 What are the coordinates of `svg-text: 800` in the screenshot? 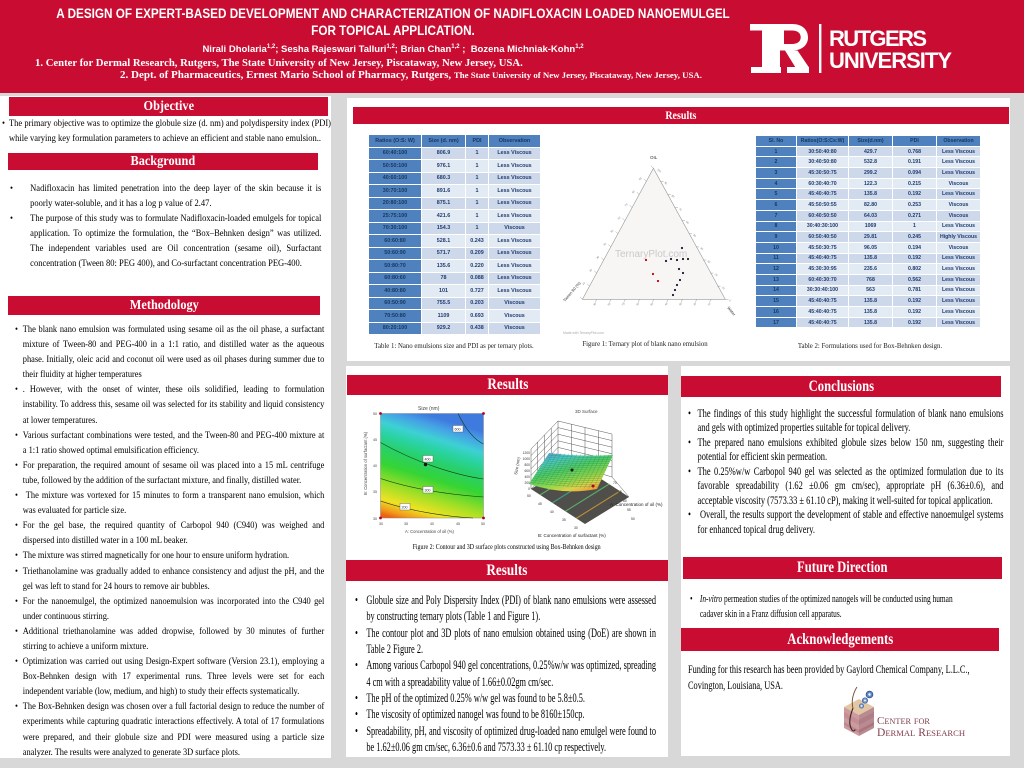 It's located at (527, 465).